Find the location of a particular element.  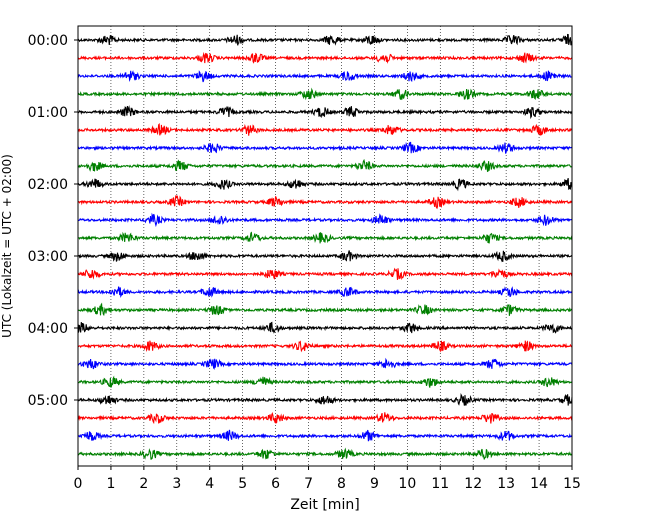

x-tick-label: 9 is located at coordinates (374, 484).